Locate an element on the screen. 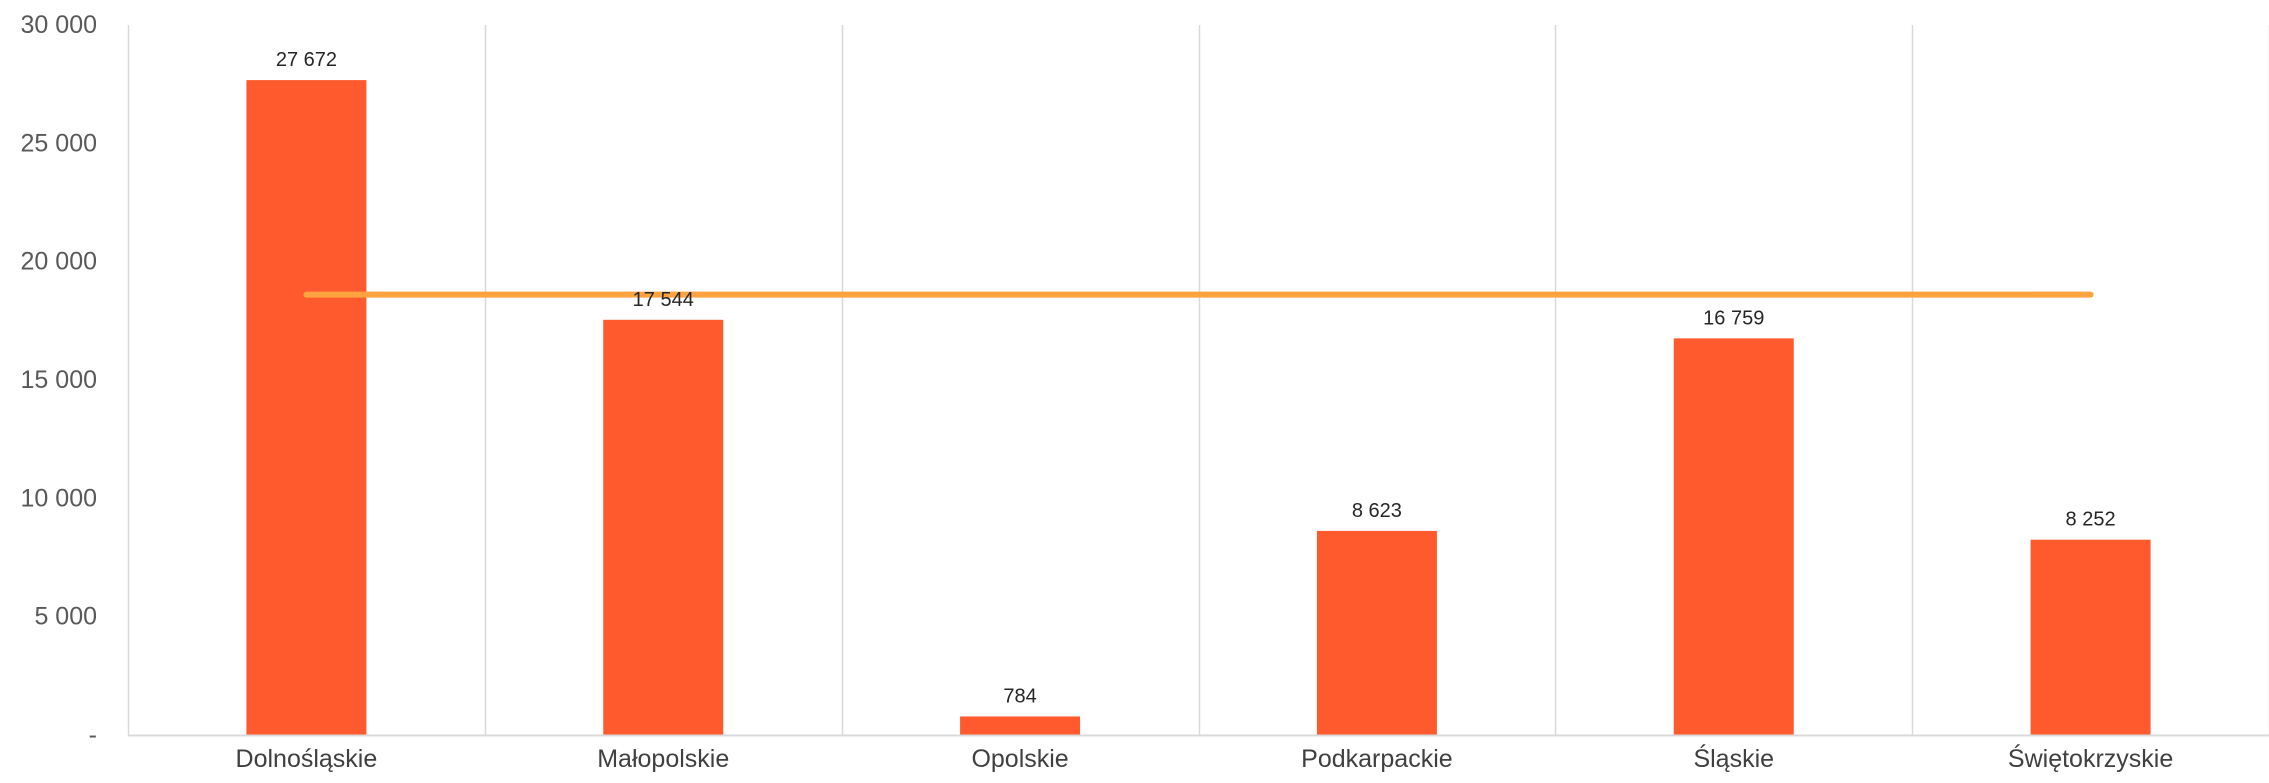  x-tick-label: Dolnośląskie is located at coordinates (307, 759).